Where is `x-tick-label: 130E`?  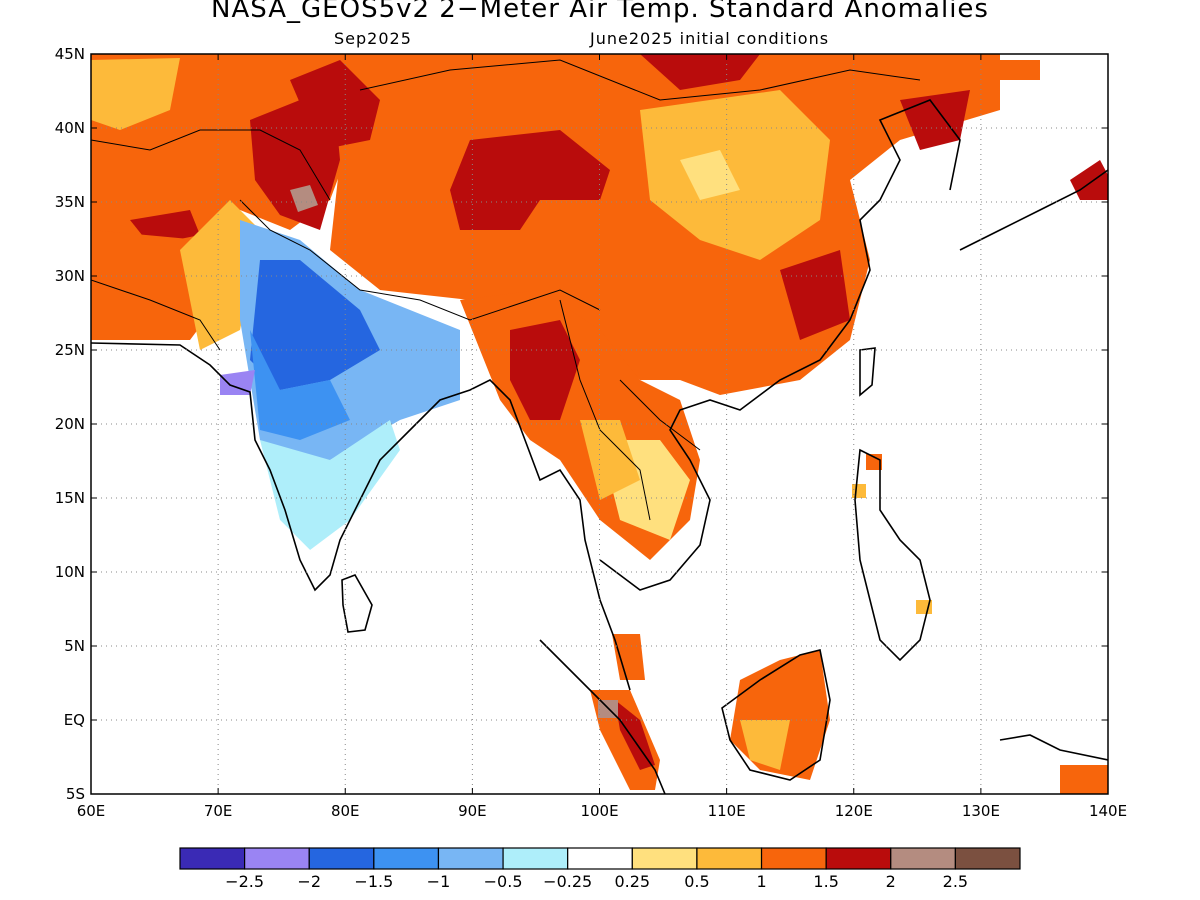
x-tick-label: 130E is located at coordinates (981, 811).